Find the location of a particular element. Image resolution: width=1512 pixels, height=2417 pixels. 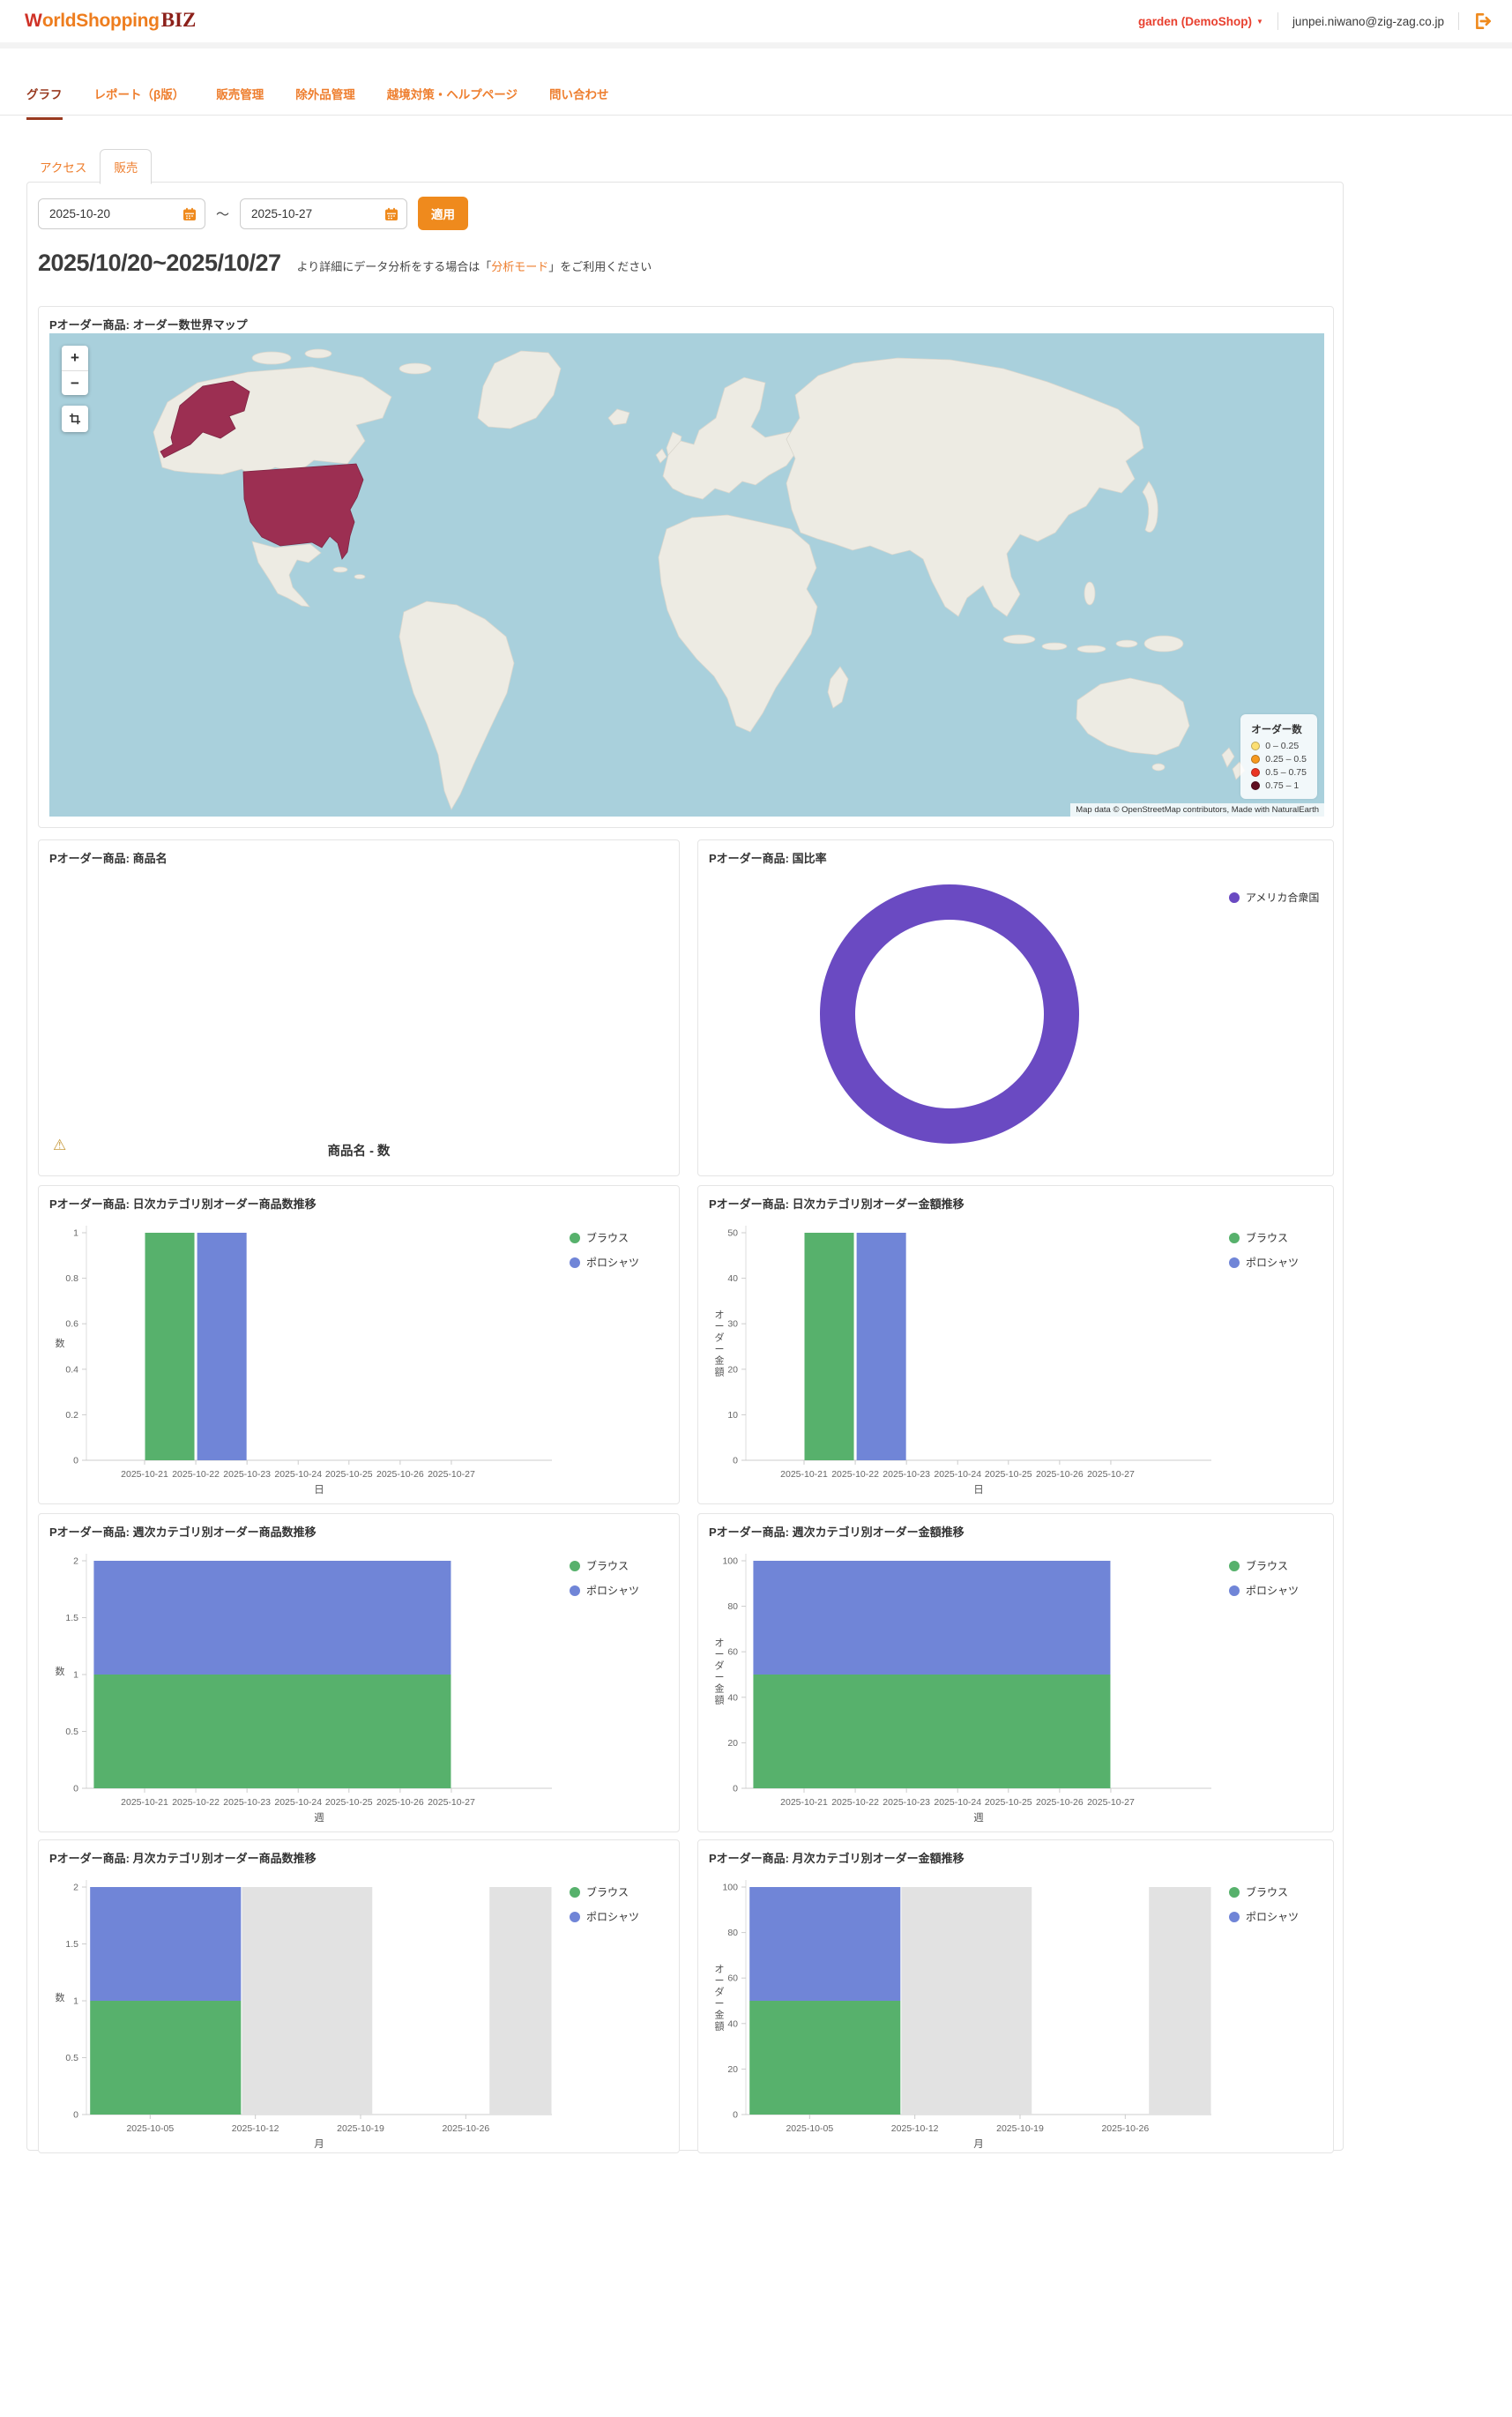

highlighted-country-usa is located at coordinates (262, 470).